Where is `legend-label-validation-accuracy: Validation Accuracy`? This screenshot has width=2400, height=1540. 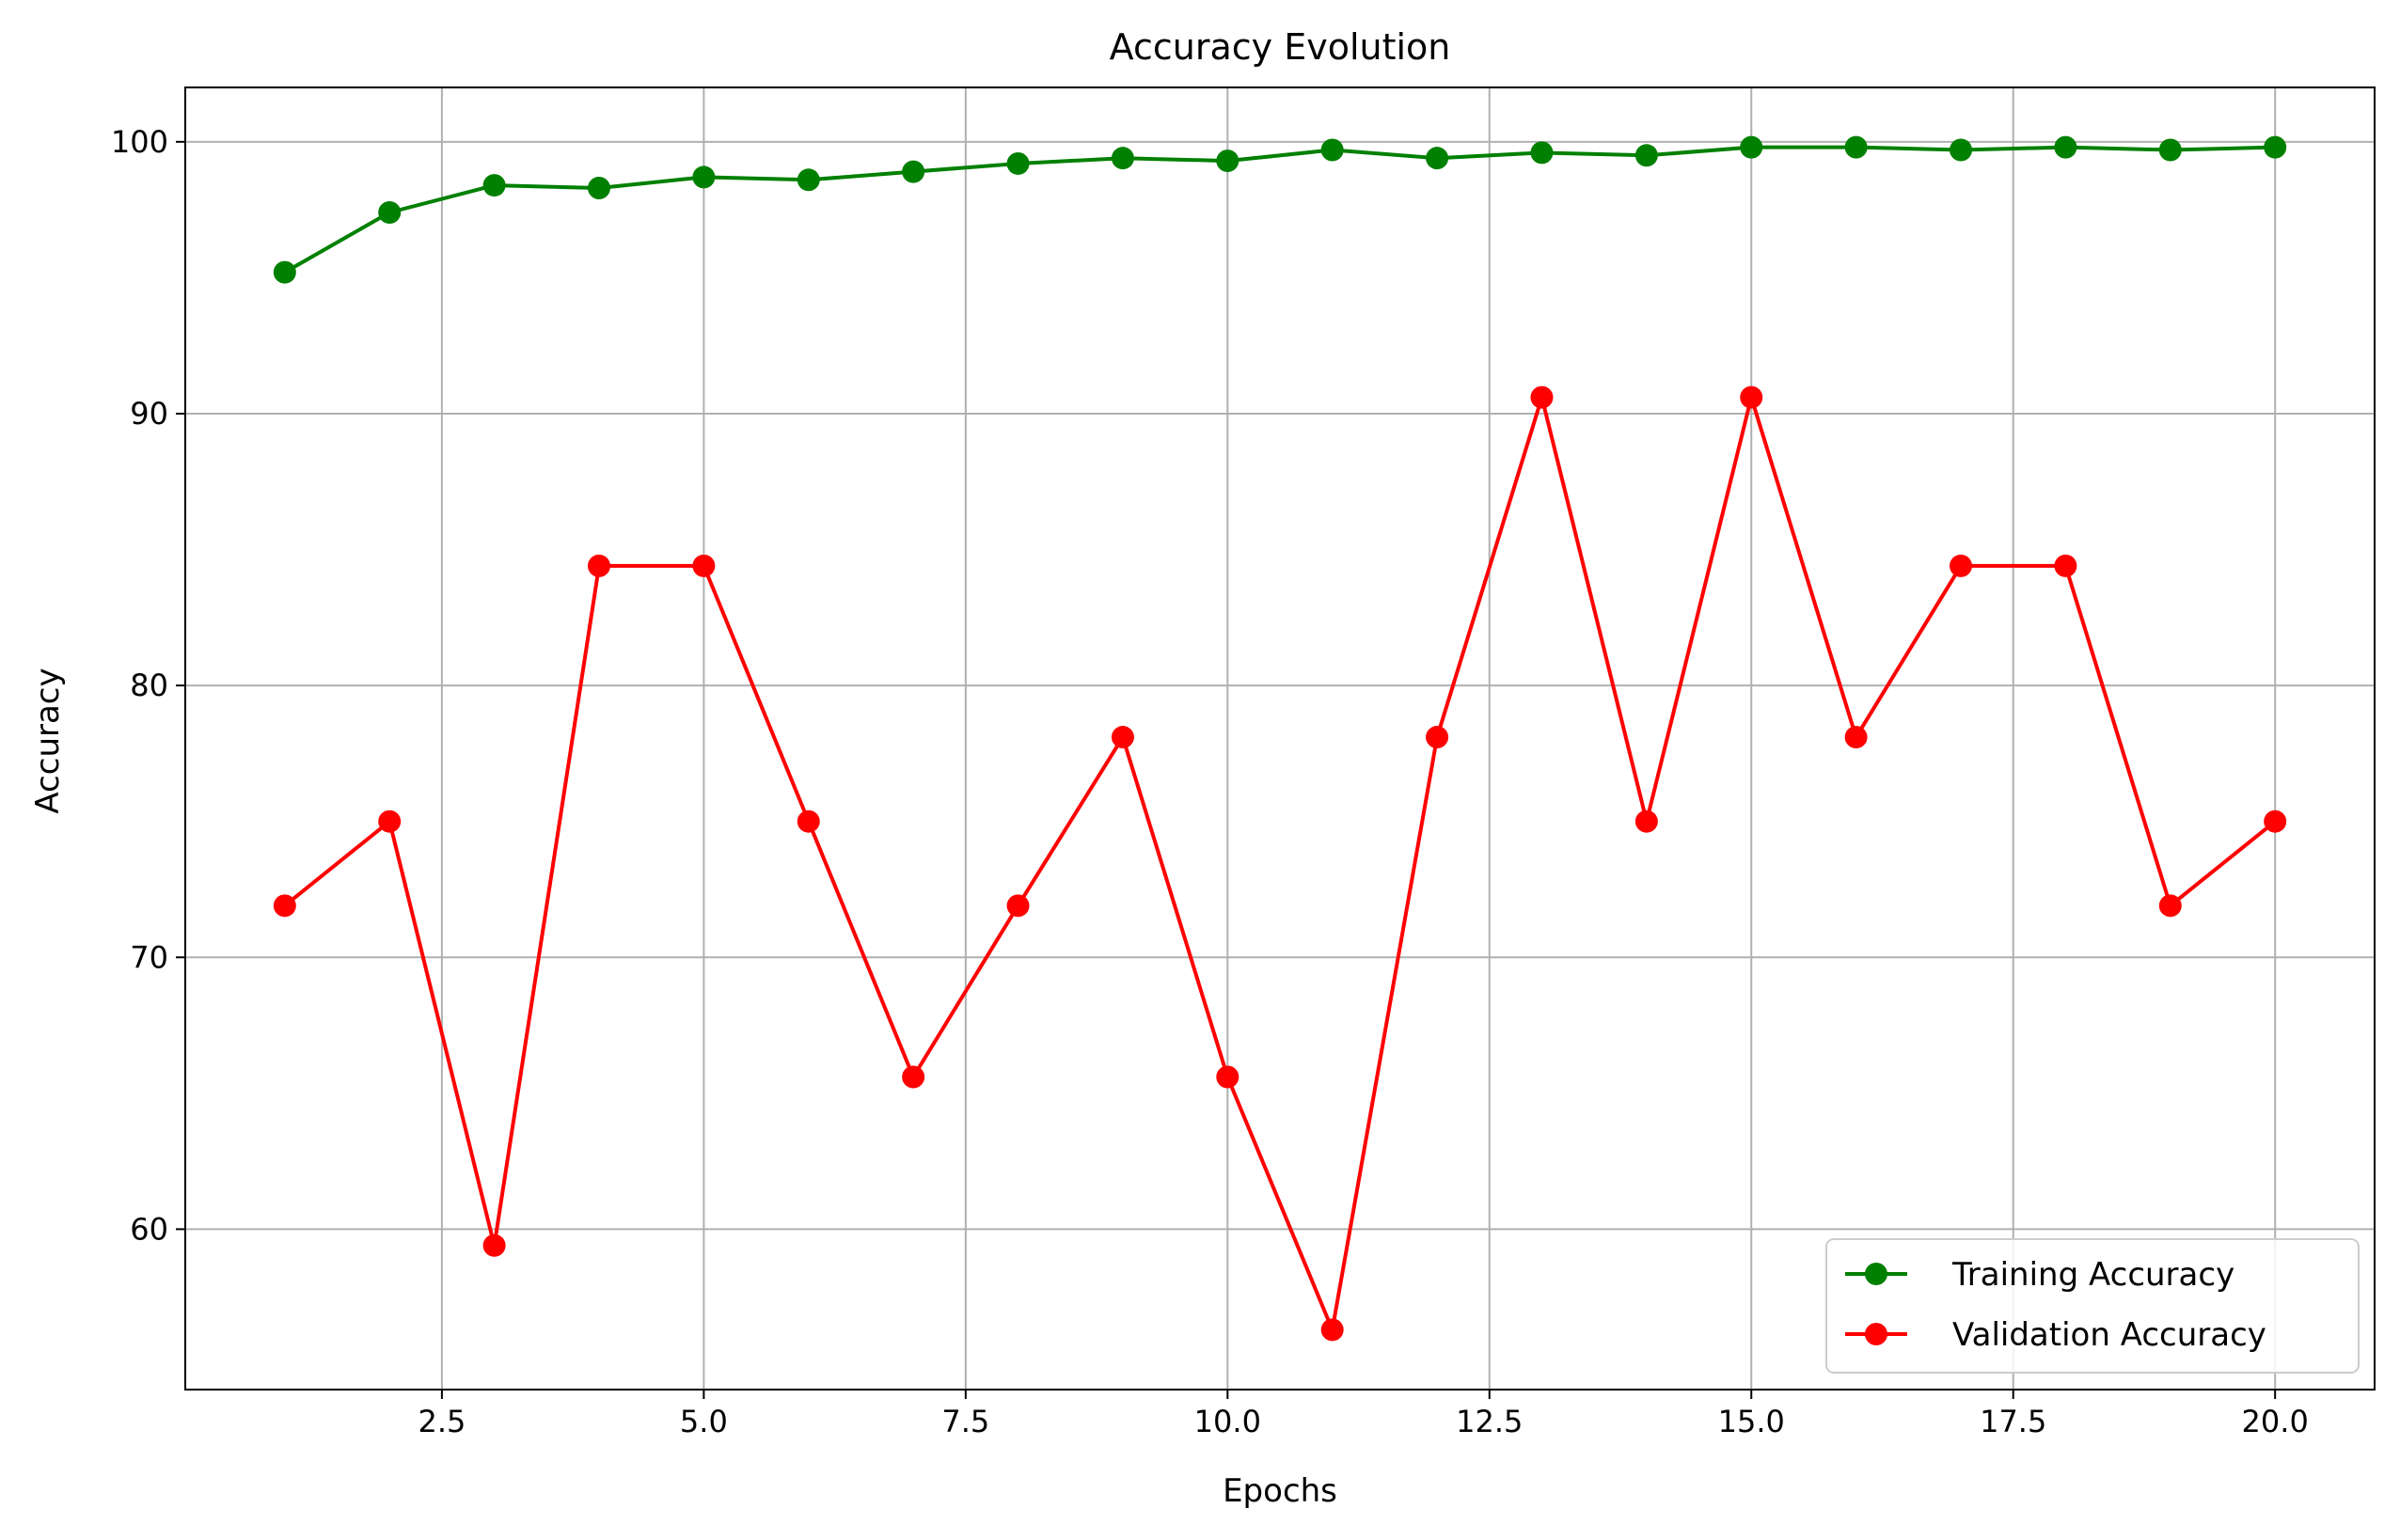 legend-label-validation-accuracy: Validation Accuracy is located at coordinates (2109, 1335).